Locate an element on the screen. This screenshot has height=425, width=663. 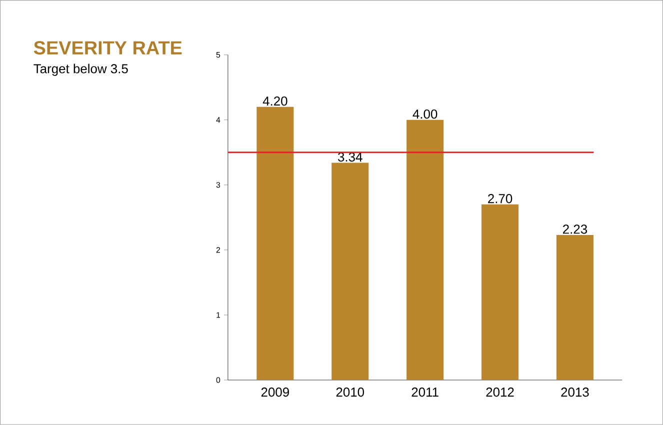
x-tick-label: 2009 is located at coordinates (275, 392).